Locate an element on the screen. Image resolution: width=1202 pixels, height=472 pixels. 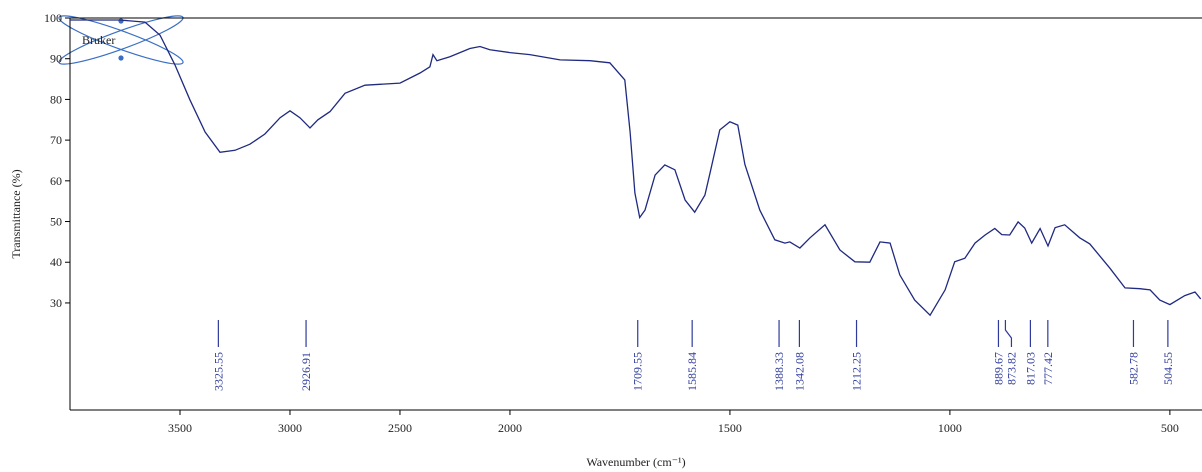
y-tick-label: 50 is located at coordinates (56, 222).